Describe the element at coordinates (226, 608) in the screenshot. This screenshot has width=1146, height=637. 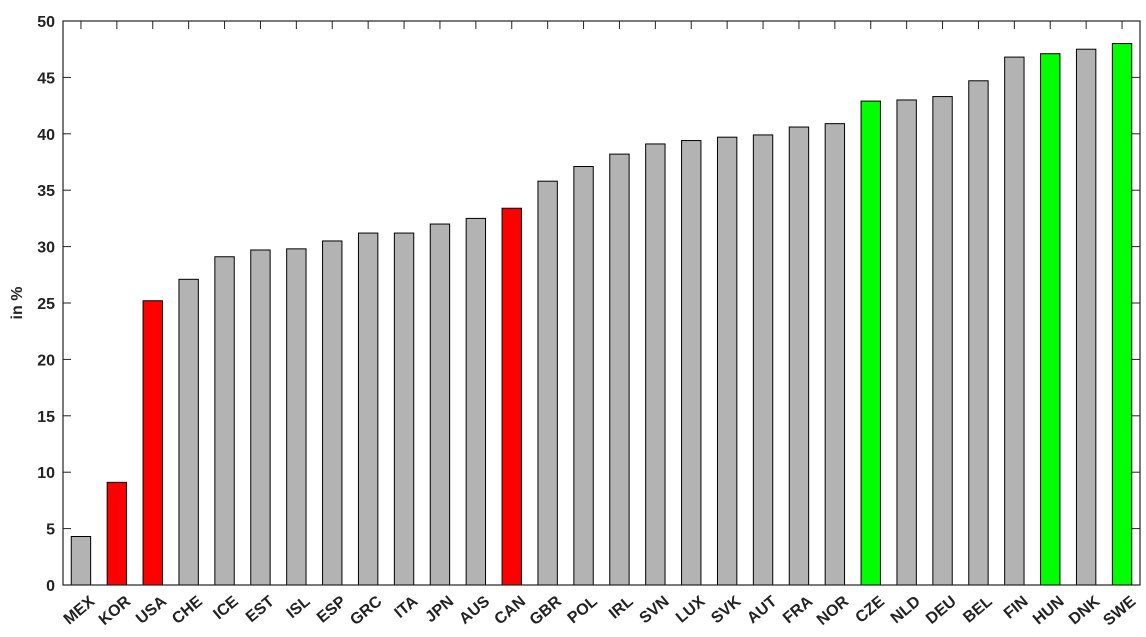
I see `x-tick-label: ICE` at that location.